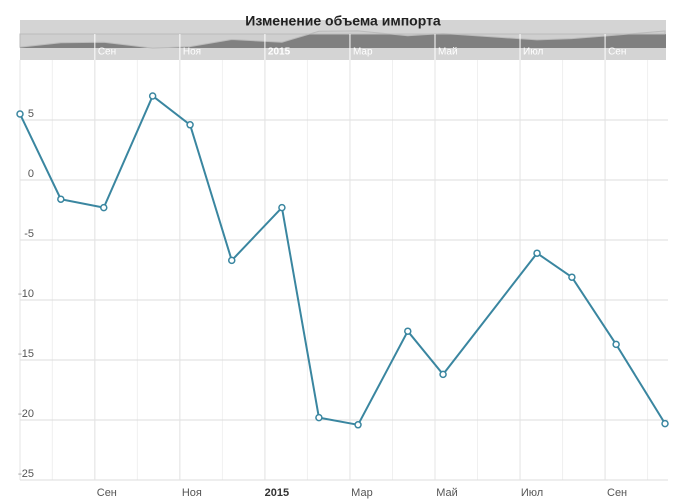 This screenshot has width=686, height=500. Describe the element at coordinates (26, 294) in the screenshot. I see `y-tick-label: -10` at that location.